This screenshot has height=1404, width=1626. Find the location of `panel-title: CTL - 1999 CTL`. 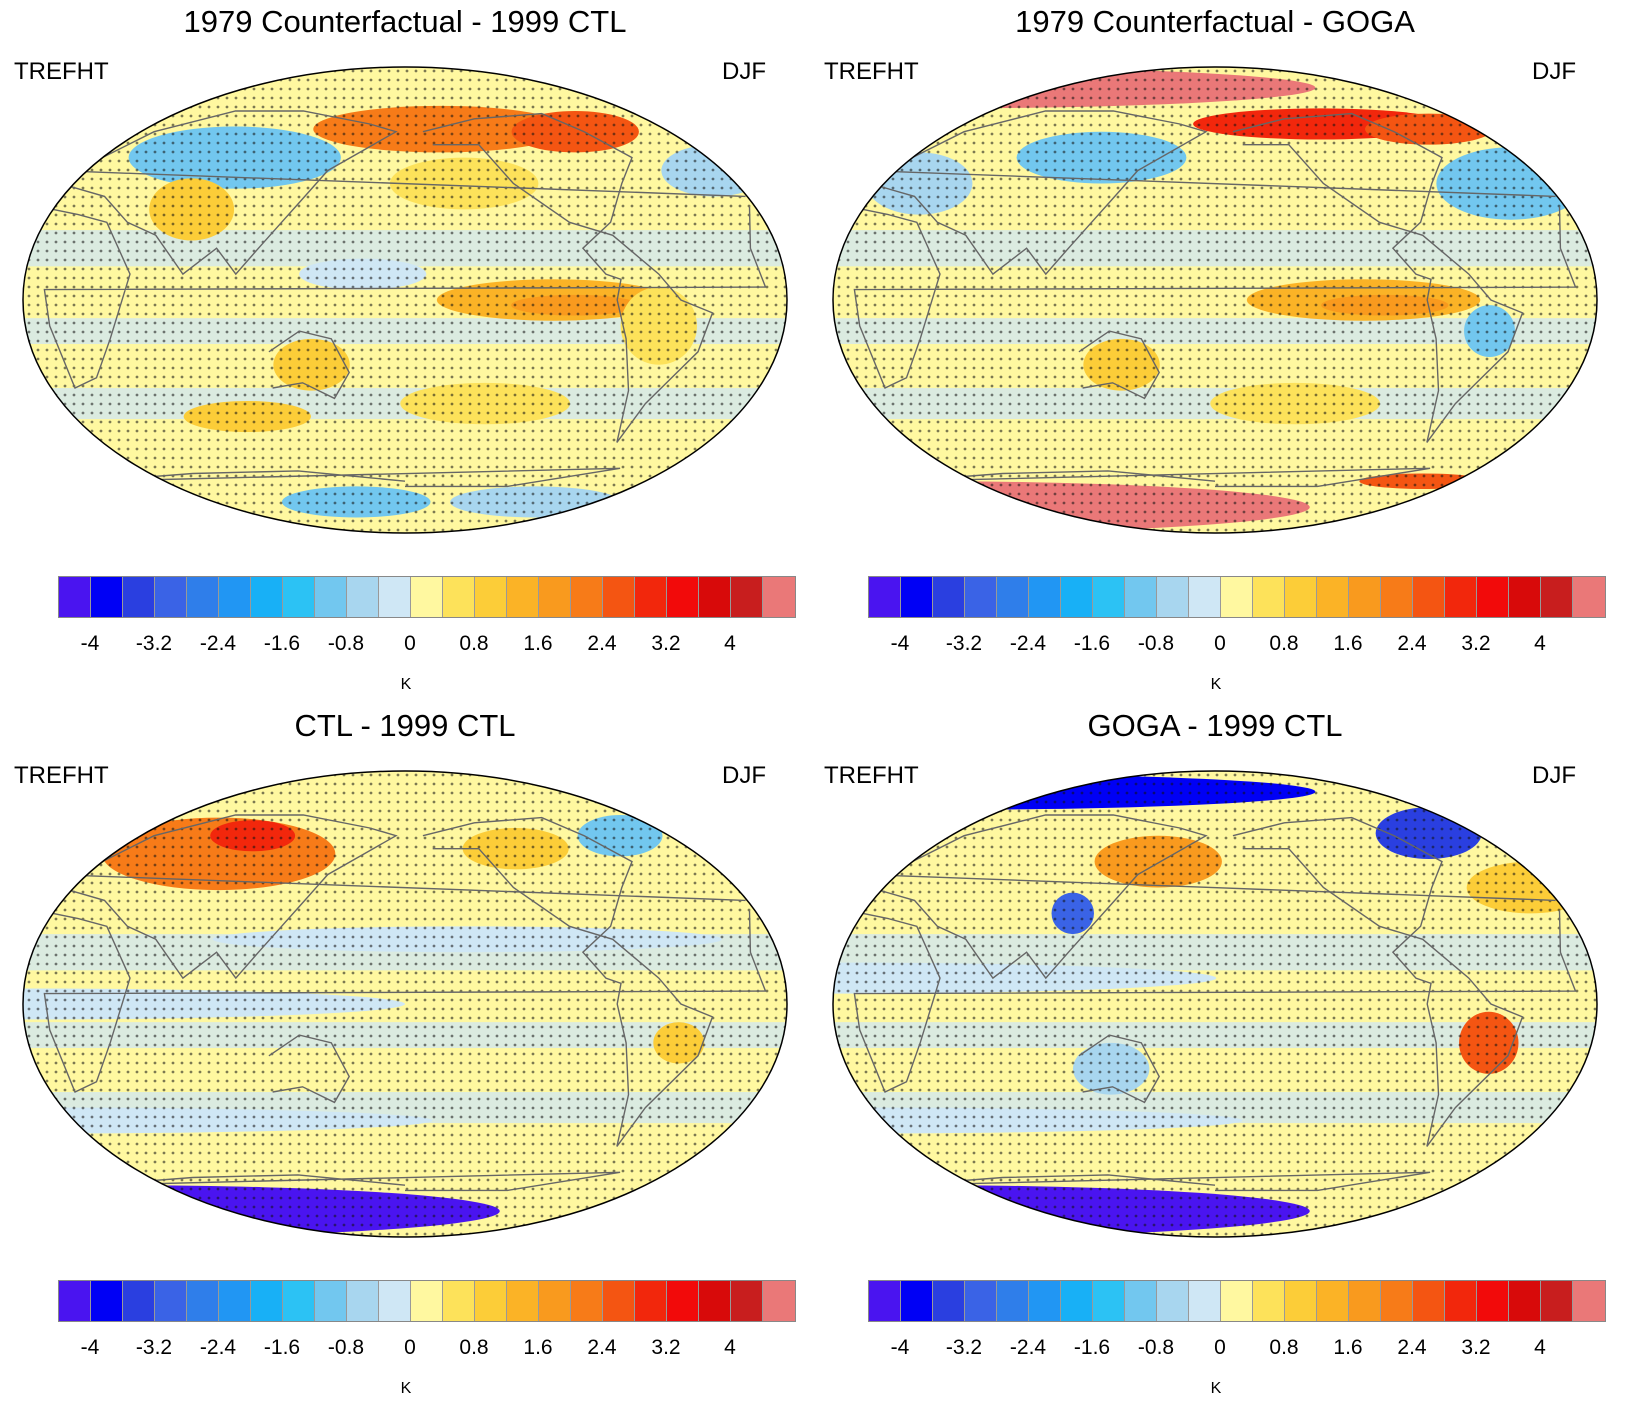

panel-title: CTL - 1999 CTL is located at coordinates (405, 725).